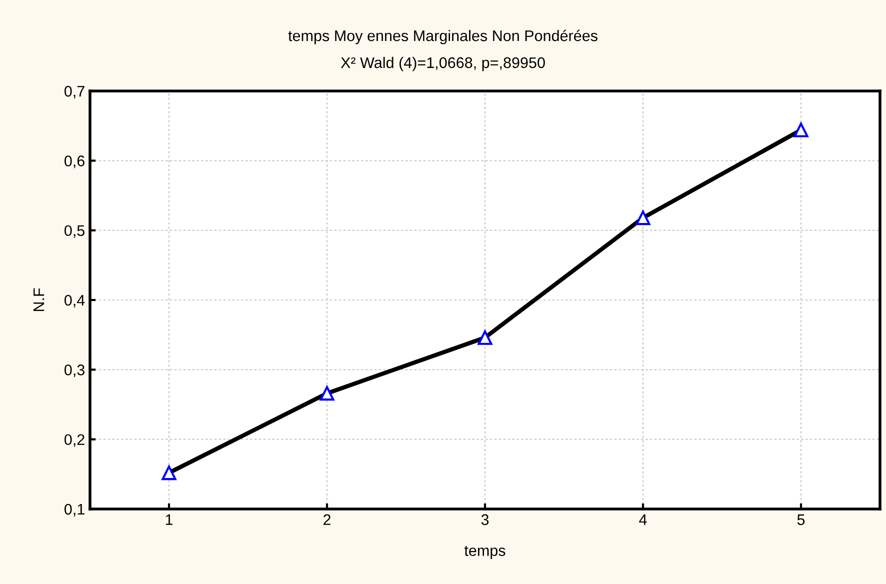 The height and width of the screenshot is (584, 886). Describe the element at coordinates (485, 553) in the screenshot. I see `x-axis-title: temps` at that location.